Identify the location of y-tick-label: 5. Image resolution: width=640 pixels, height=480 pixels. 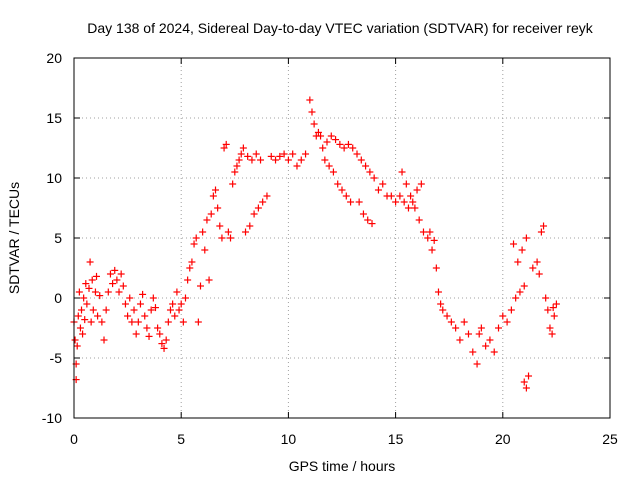
(58, 238).